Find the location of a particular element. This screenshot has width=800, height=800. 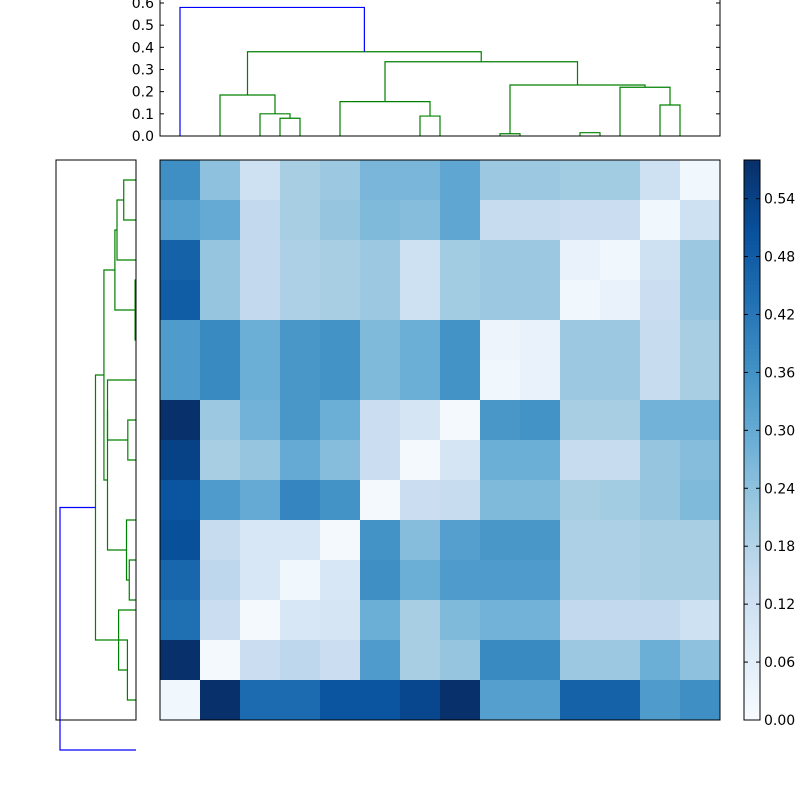

top-dendrogram-links is located at coordinates (430, 71).